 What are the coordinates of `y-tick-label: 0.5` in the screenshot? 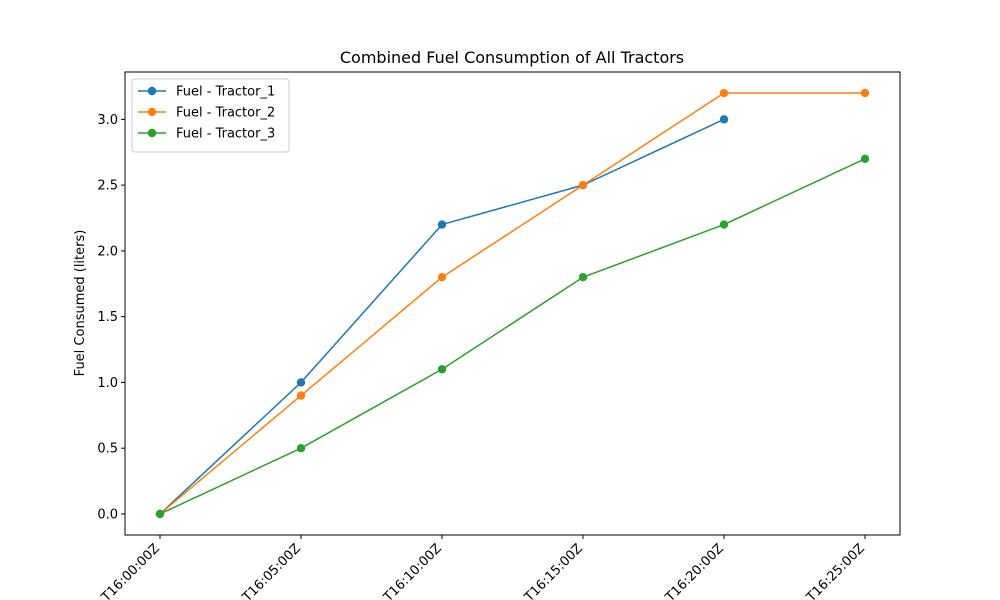 It's located at (107, 449).